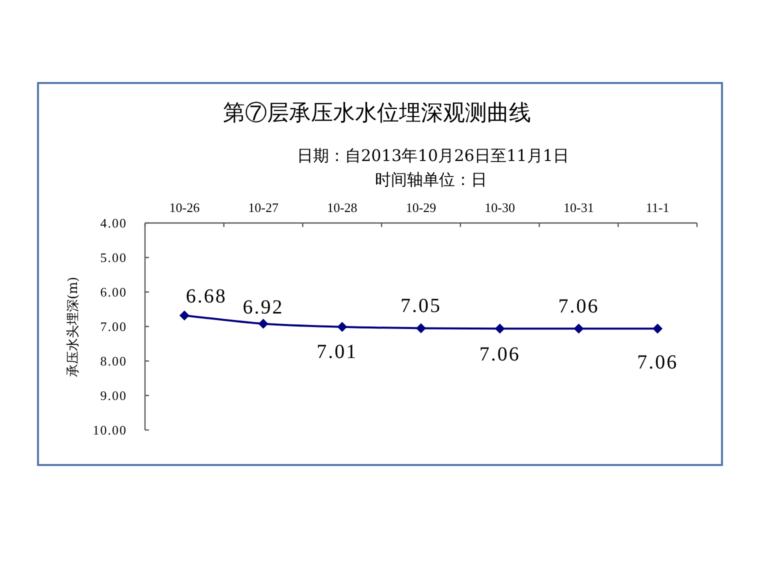 The height and width of the screenshot is (570, 760). Describe the element at coordinates (73, 327) in the screenshot. I see `ylabel: 承压水头埋深(m)` at that location.